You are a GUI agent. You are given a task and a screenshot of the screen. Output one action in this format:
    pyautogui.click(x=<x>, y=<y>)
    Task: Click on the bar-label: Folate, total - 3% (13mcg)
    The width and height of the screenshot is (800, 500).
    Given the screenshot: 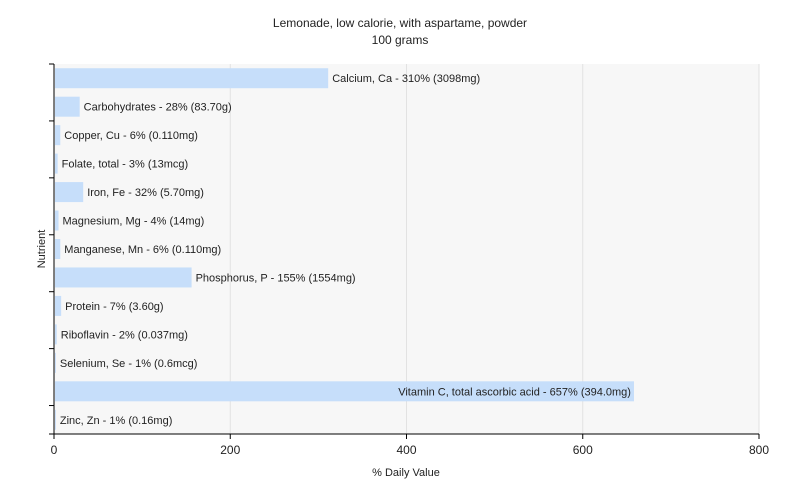 What is the action you would take?
    pyautogui.click(x=125, y=165)
    